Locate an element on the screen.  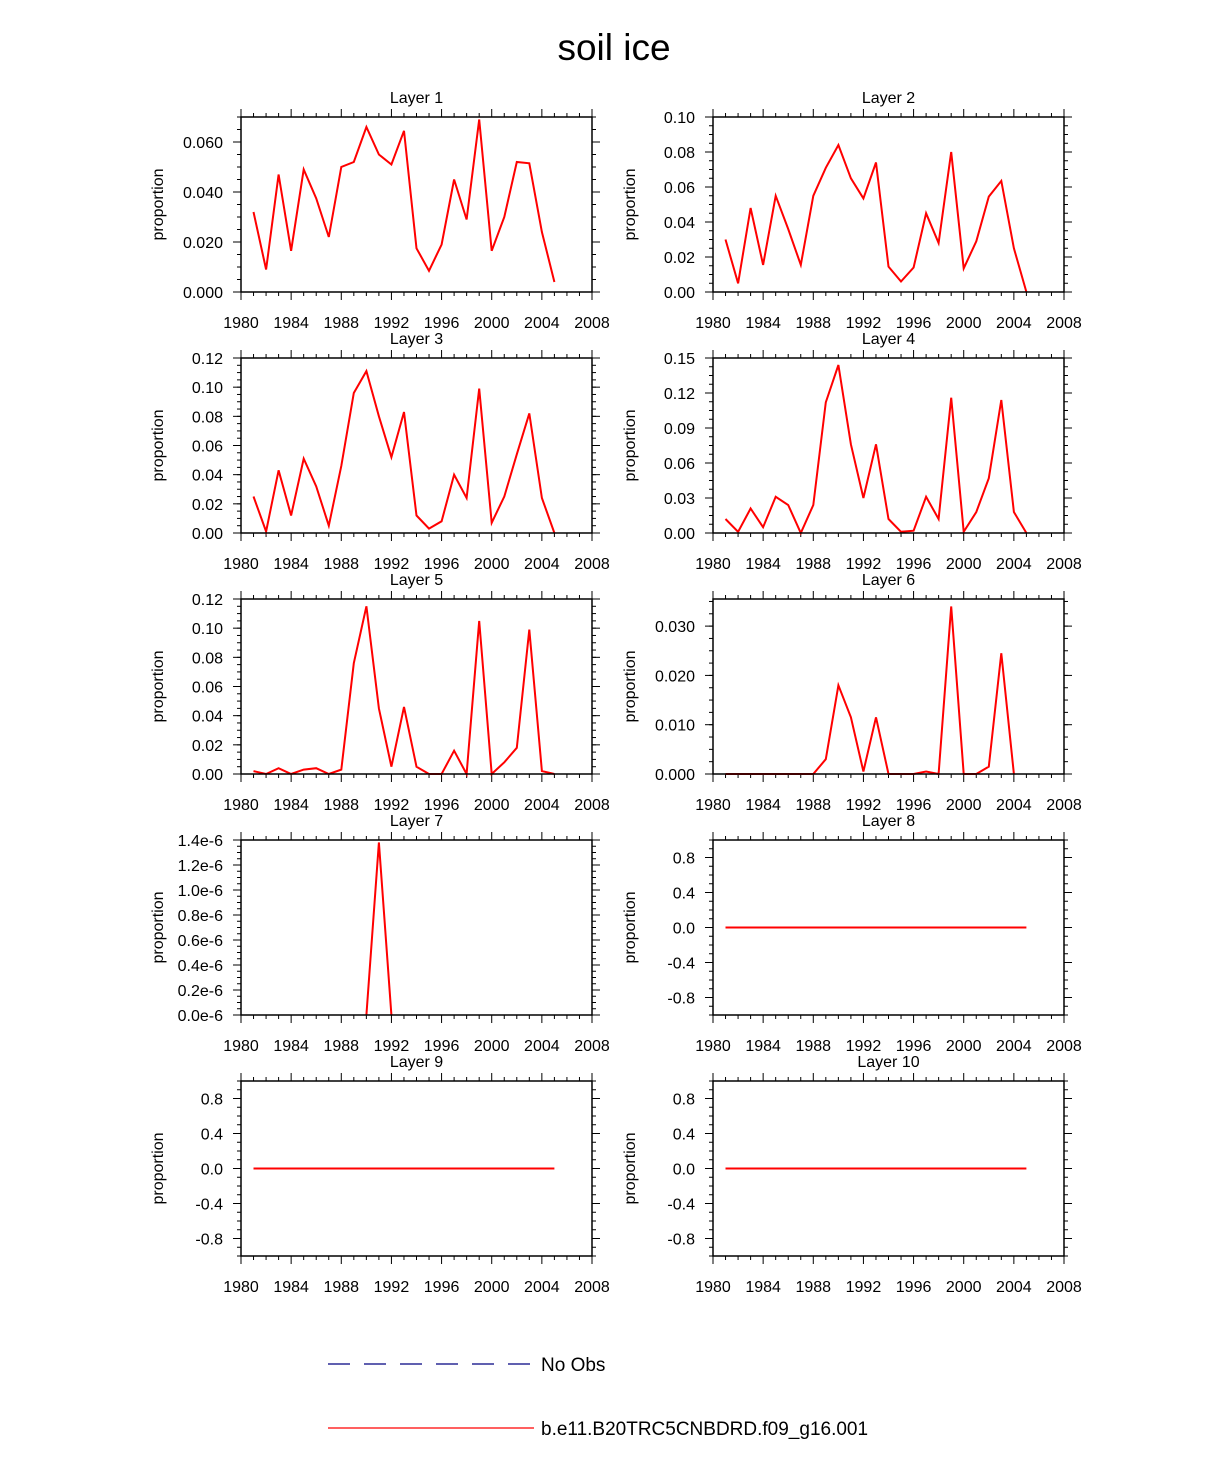
y-tick-label: 0.8e-6 is located at coordinates (200, 916).